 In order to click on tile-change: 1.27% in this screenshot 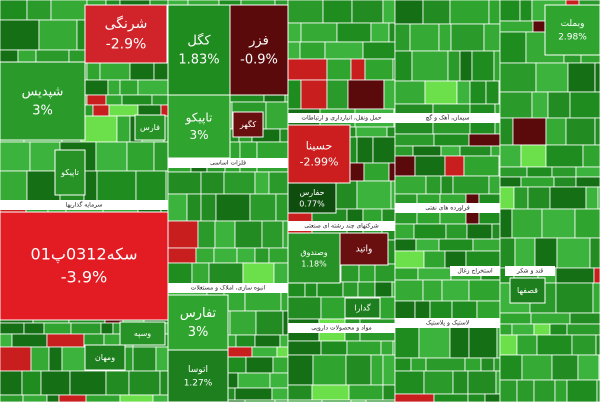, I will do `click(198, 383)`.